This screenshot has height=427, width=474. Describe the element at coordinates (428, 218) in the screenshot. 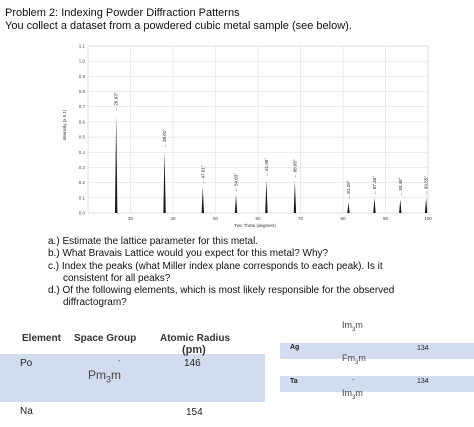

I see `x-tick-label: 100` at that location.